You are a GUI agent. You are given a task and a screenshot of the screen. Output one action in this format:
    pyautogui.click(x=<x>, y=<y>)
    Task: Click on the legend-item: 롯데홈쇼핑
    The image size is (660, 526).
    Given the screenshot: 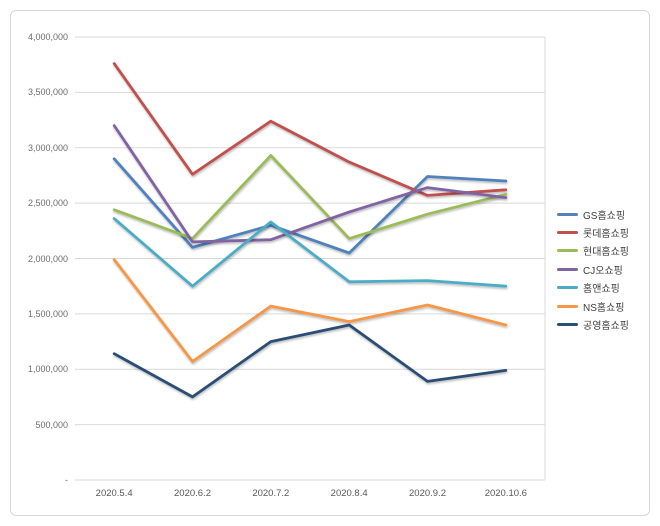 What is the action you would take?
    pyautogui.click(x=593, y=232)
    